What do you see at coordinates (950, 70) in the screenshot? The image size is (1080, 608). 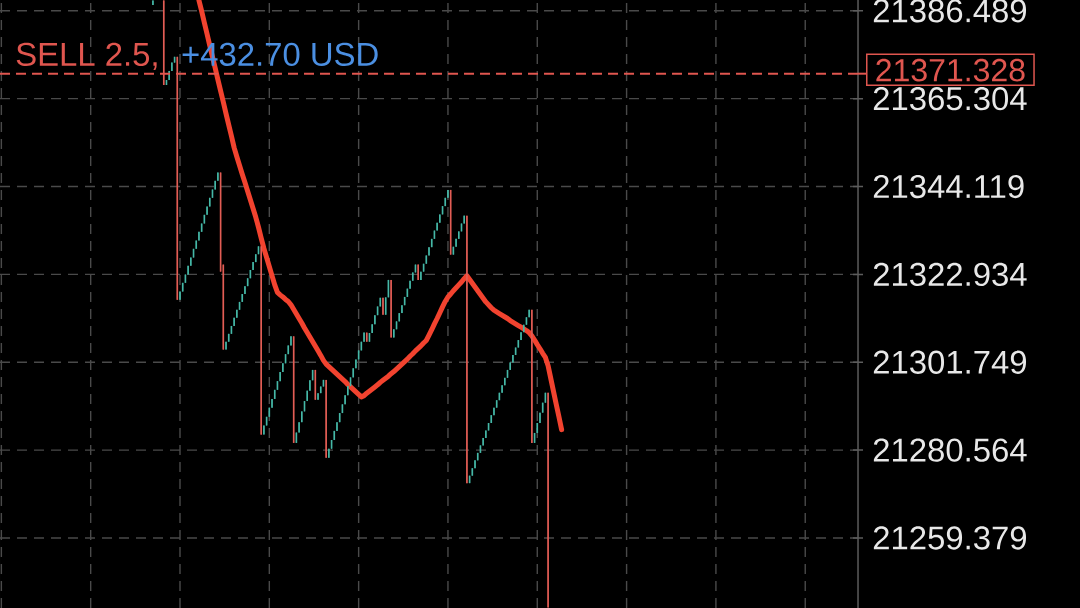 I see `text: 21371.328` at bounding box center [950, 70].